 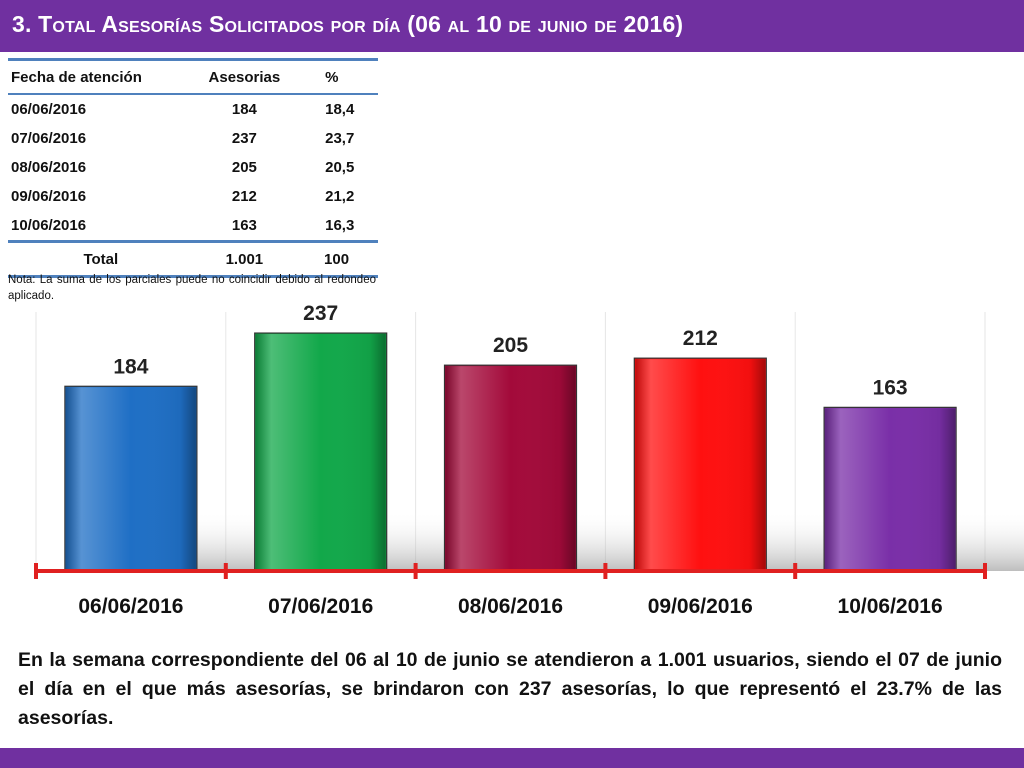 What do you see at coordinates (244, 259) in the screenshot?
I see `total-count: 1.001` at bounding box center [244, 259].